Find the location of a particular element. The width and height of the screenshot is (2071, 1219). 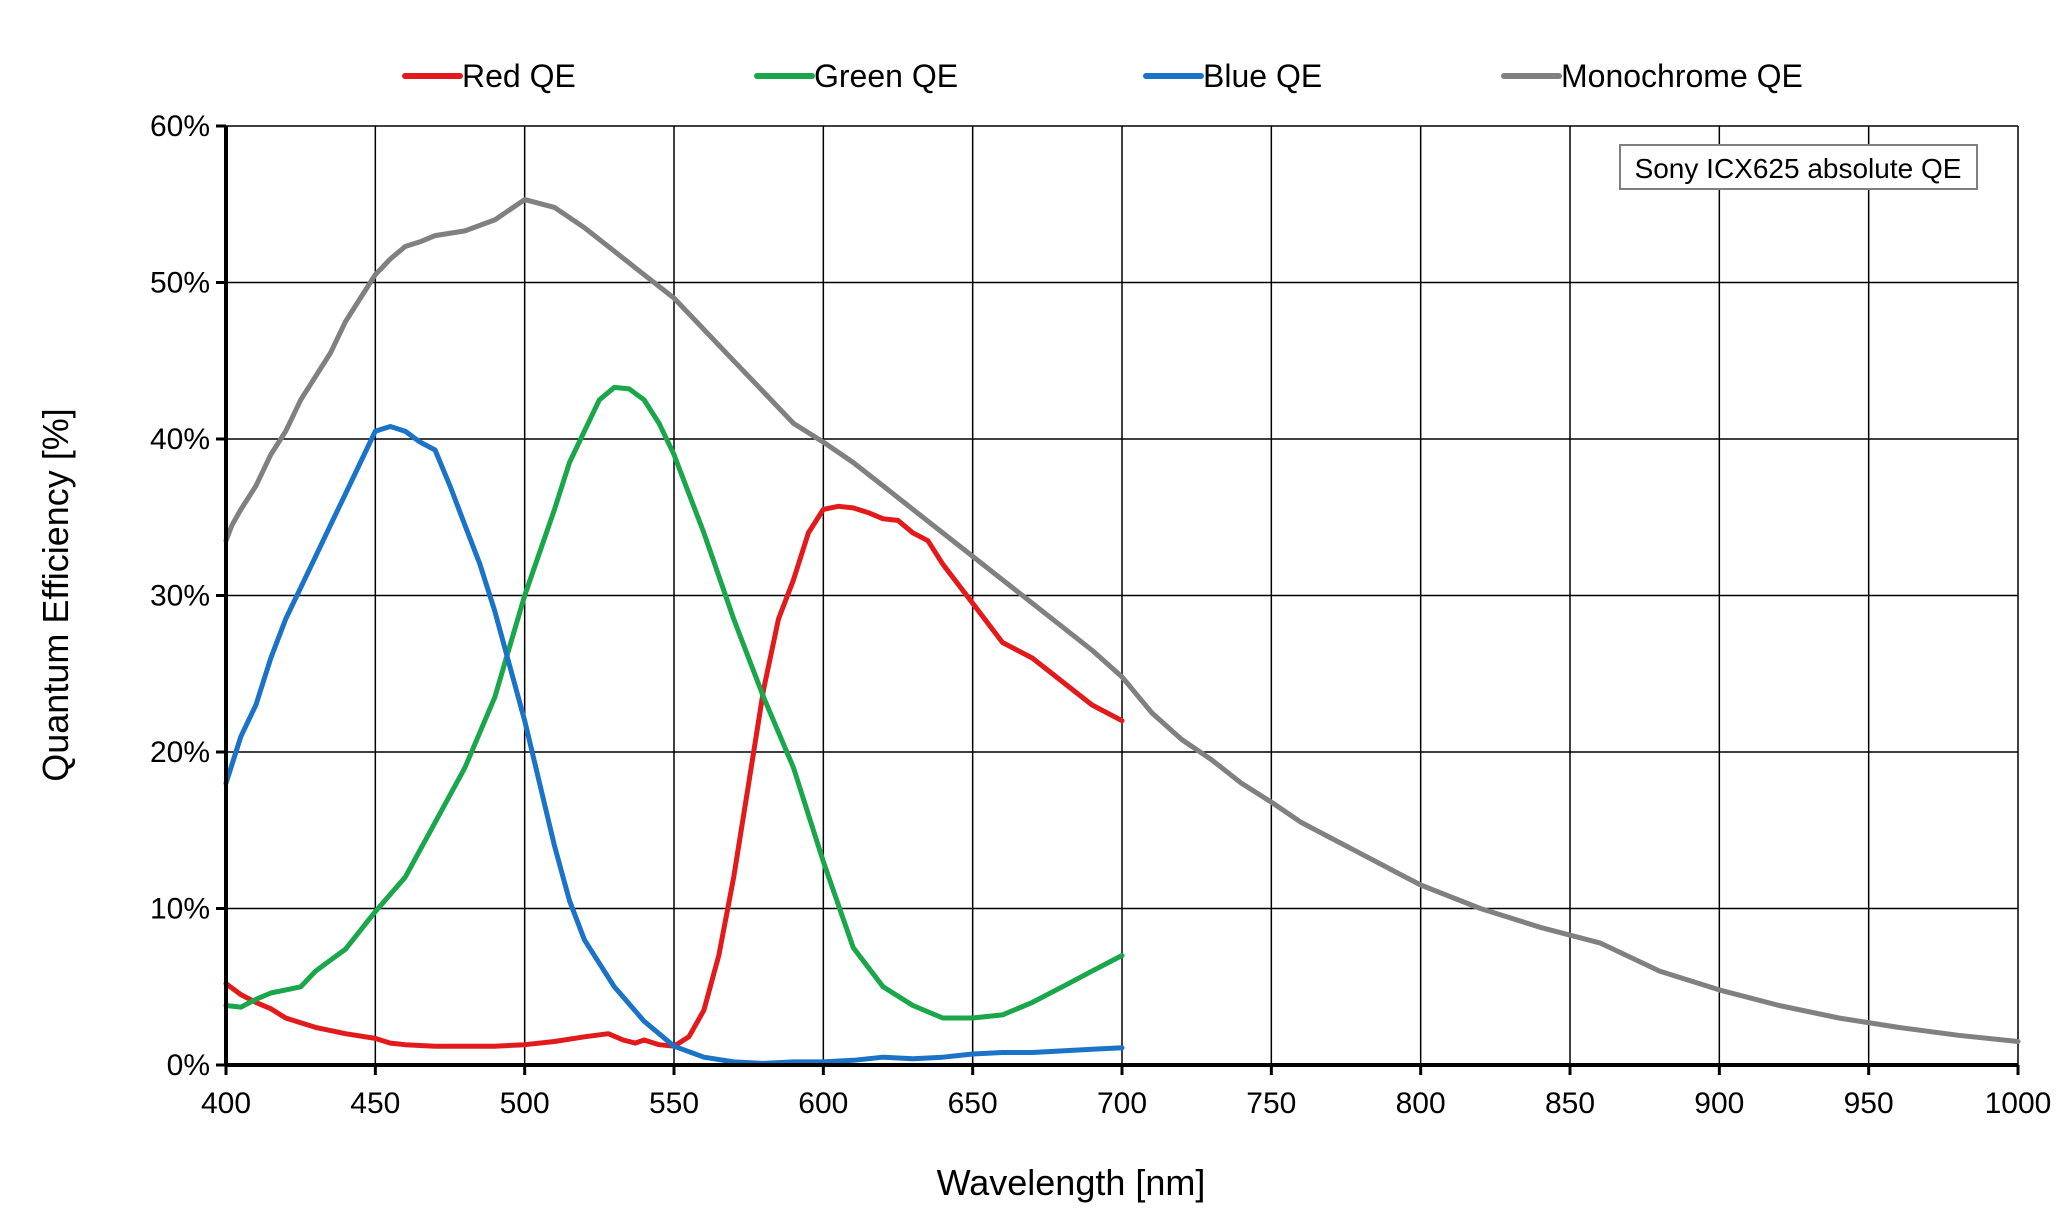

legend-label: Green QE is located at coordinates (886, 76).